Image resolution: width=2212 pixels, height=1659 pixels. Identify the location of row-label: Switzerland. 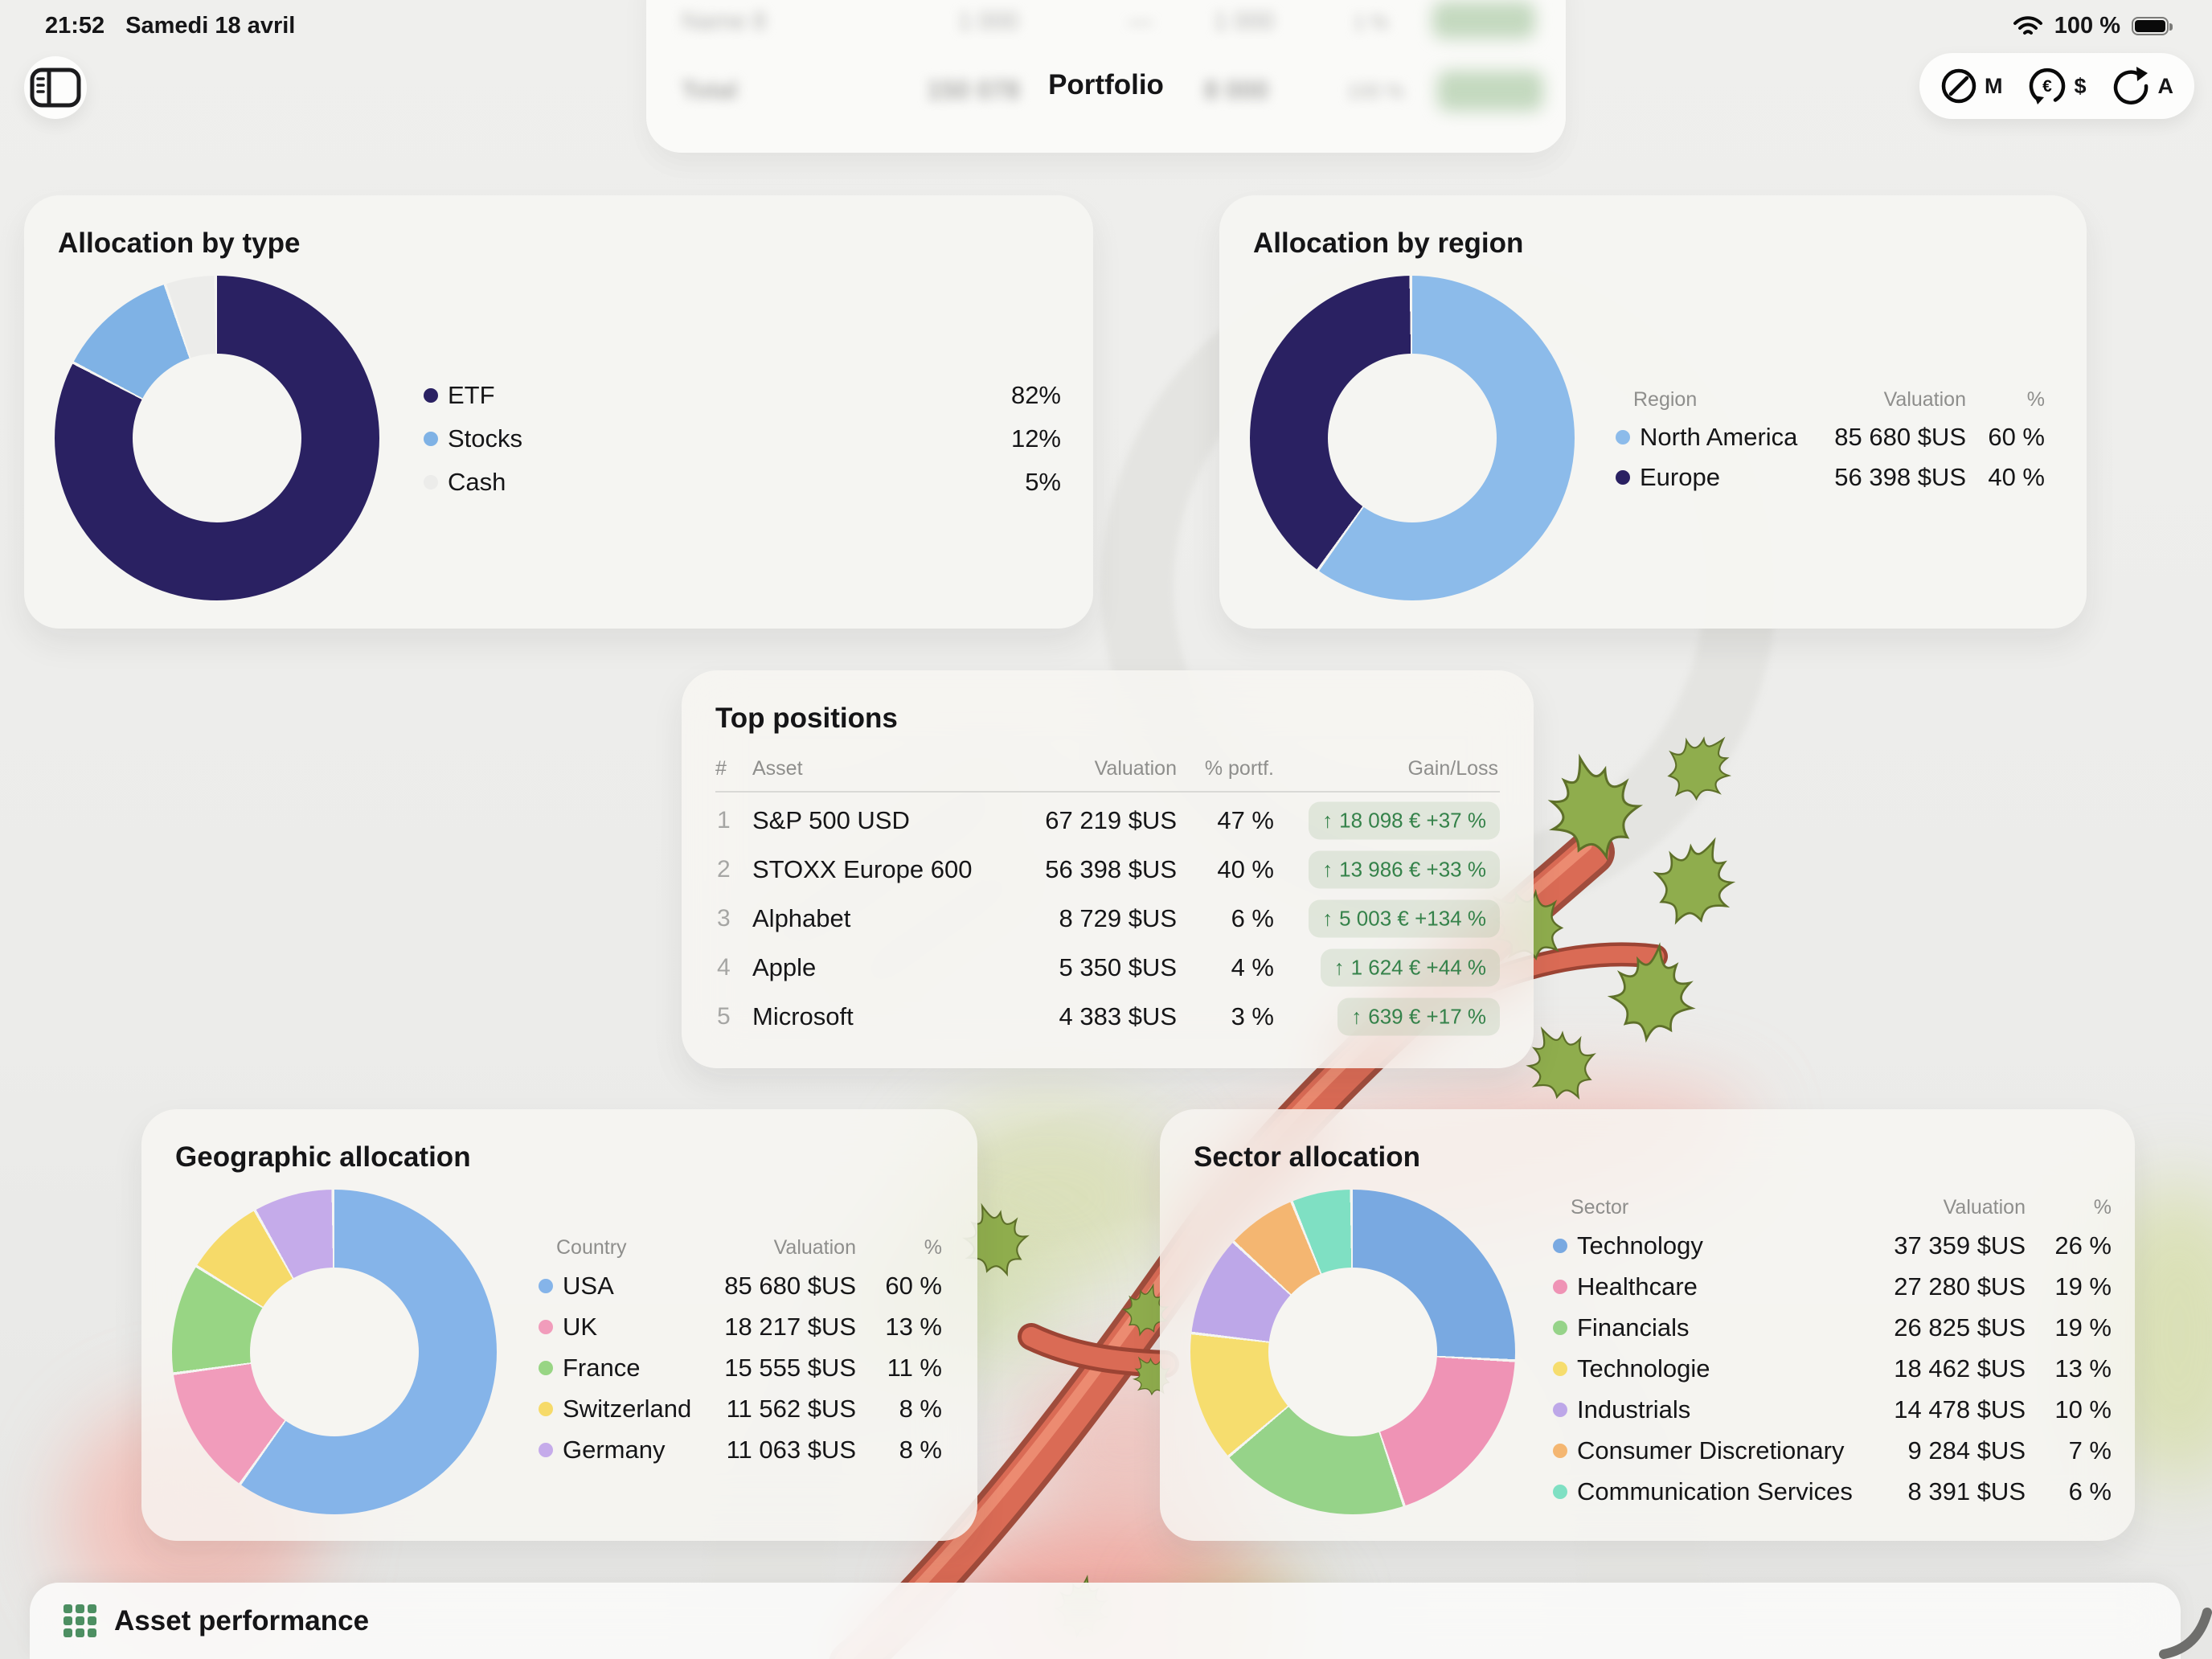
(627, 1408).